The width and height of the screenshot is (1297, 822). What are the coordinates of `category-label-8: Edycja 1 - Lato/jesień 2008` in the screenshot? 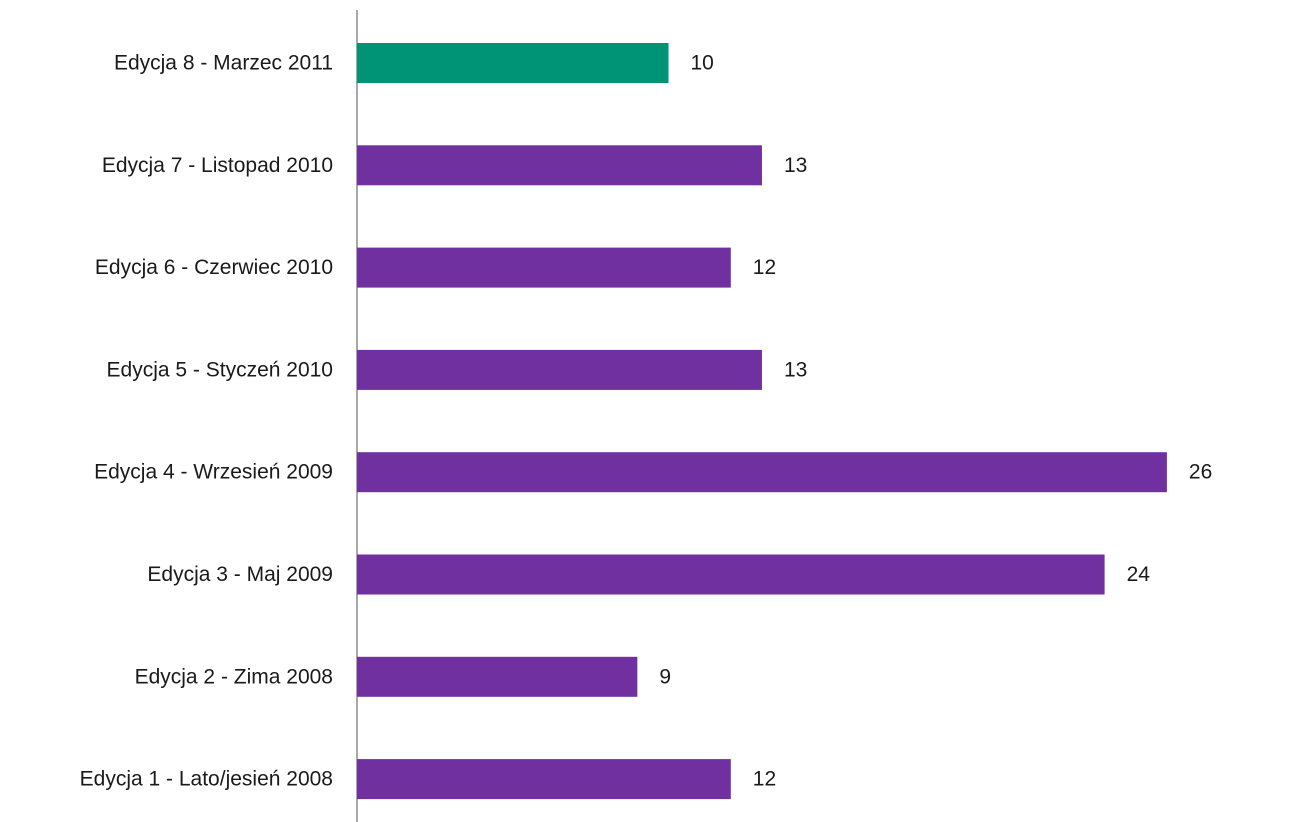 It's located at (206, 779).